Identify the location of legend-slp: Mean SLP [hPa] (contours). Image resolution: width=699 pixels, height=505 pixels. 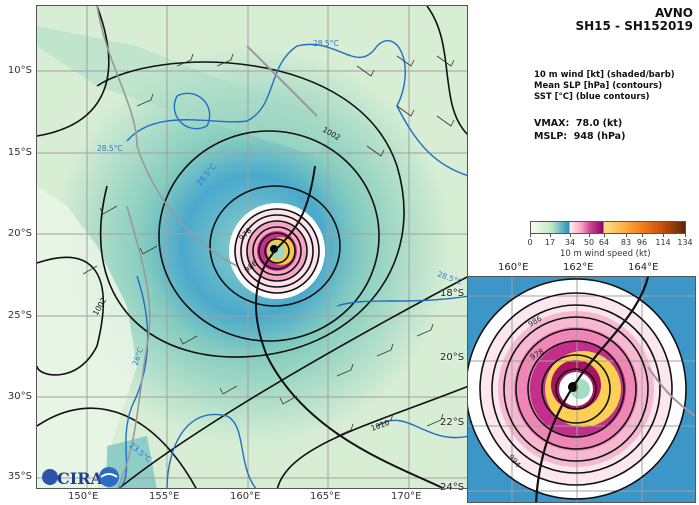
(598, 86).